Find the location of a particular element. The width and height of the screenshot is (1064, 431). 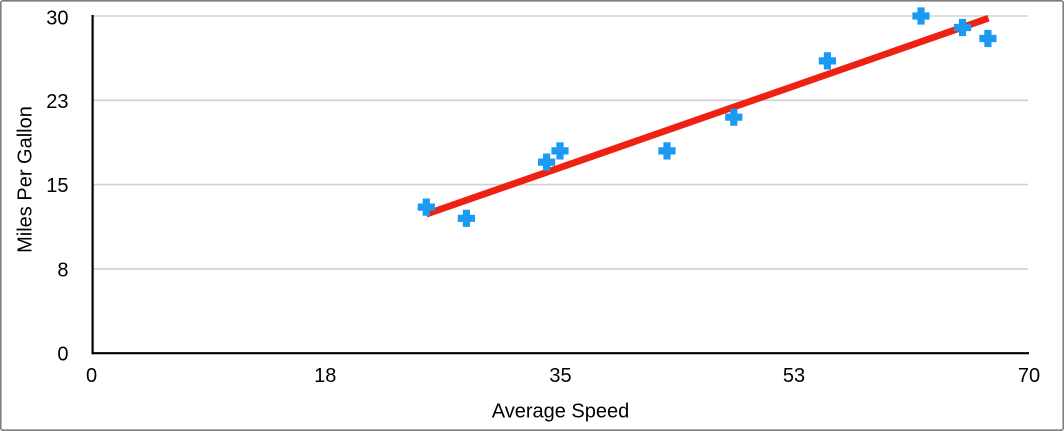

svg-text: 18 is located at coordinates (325, 376).